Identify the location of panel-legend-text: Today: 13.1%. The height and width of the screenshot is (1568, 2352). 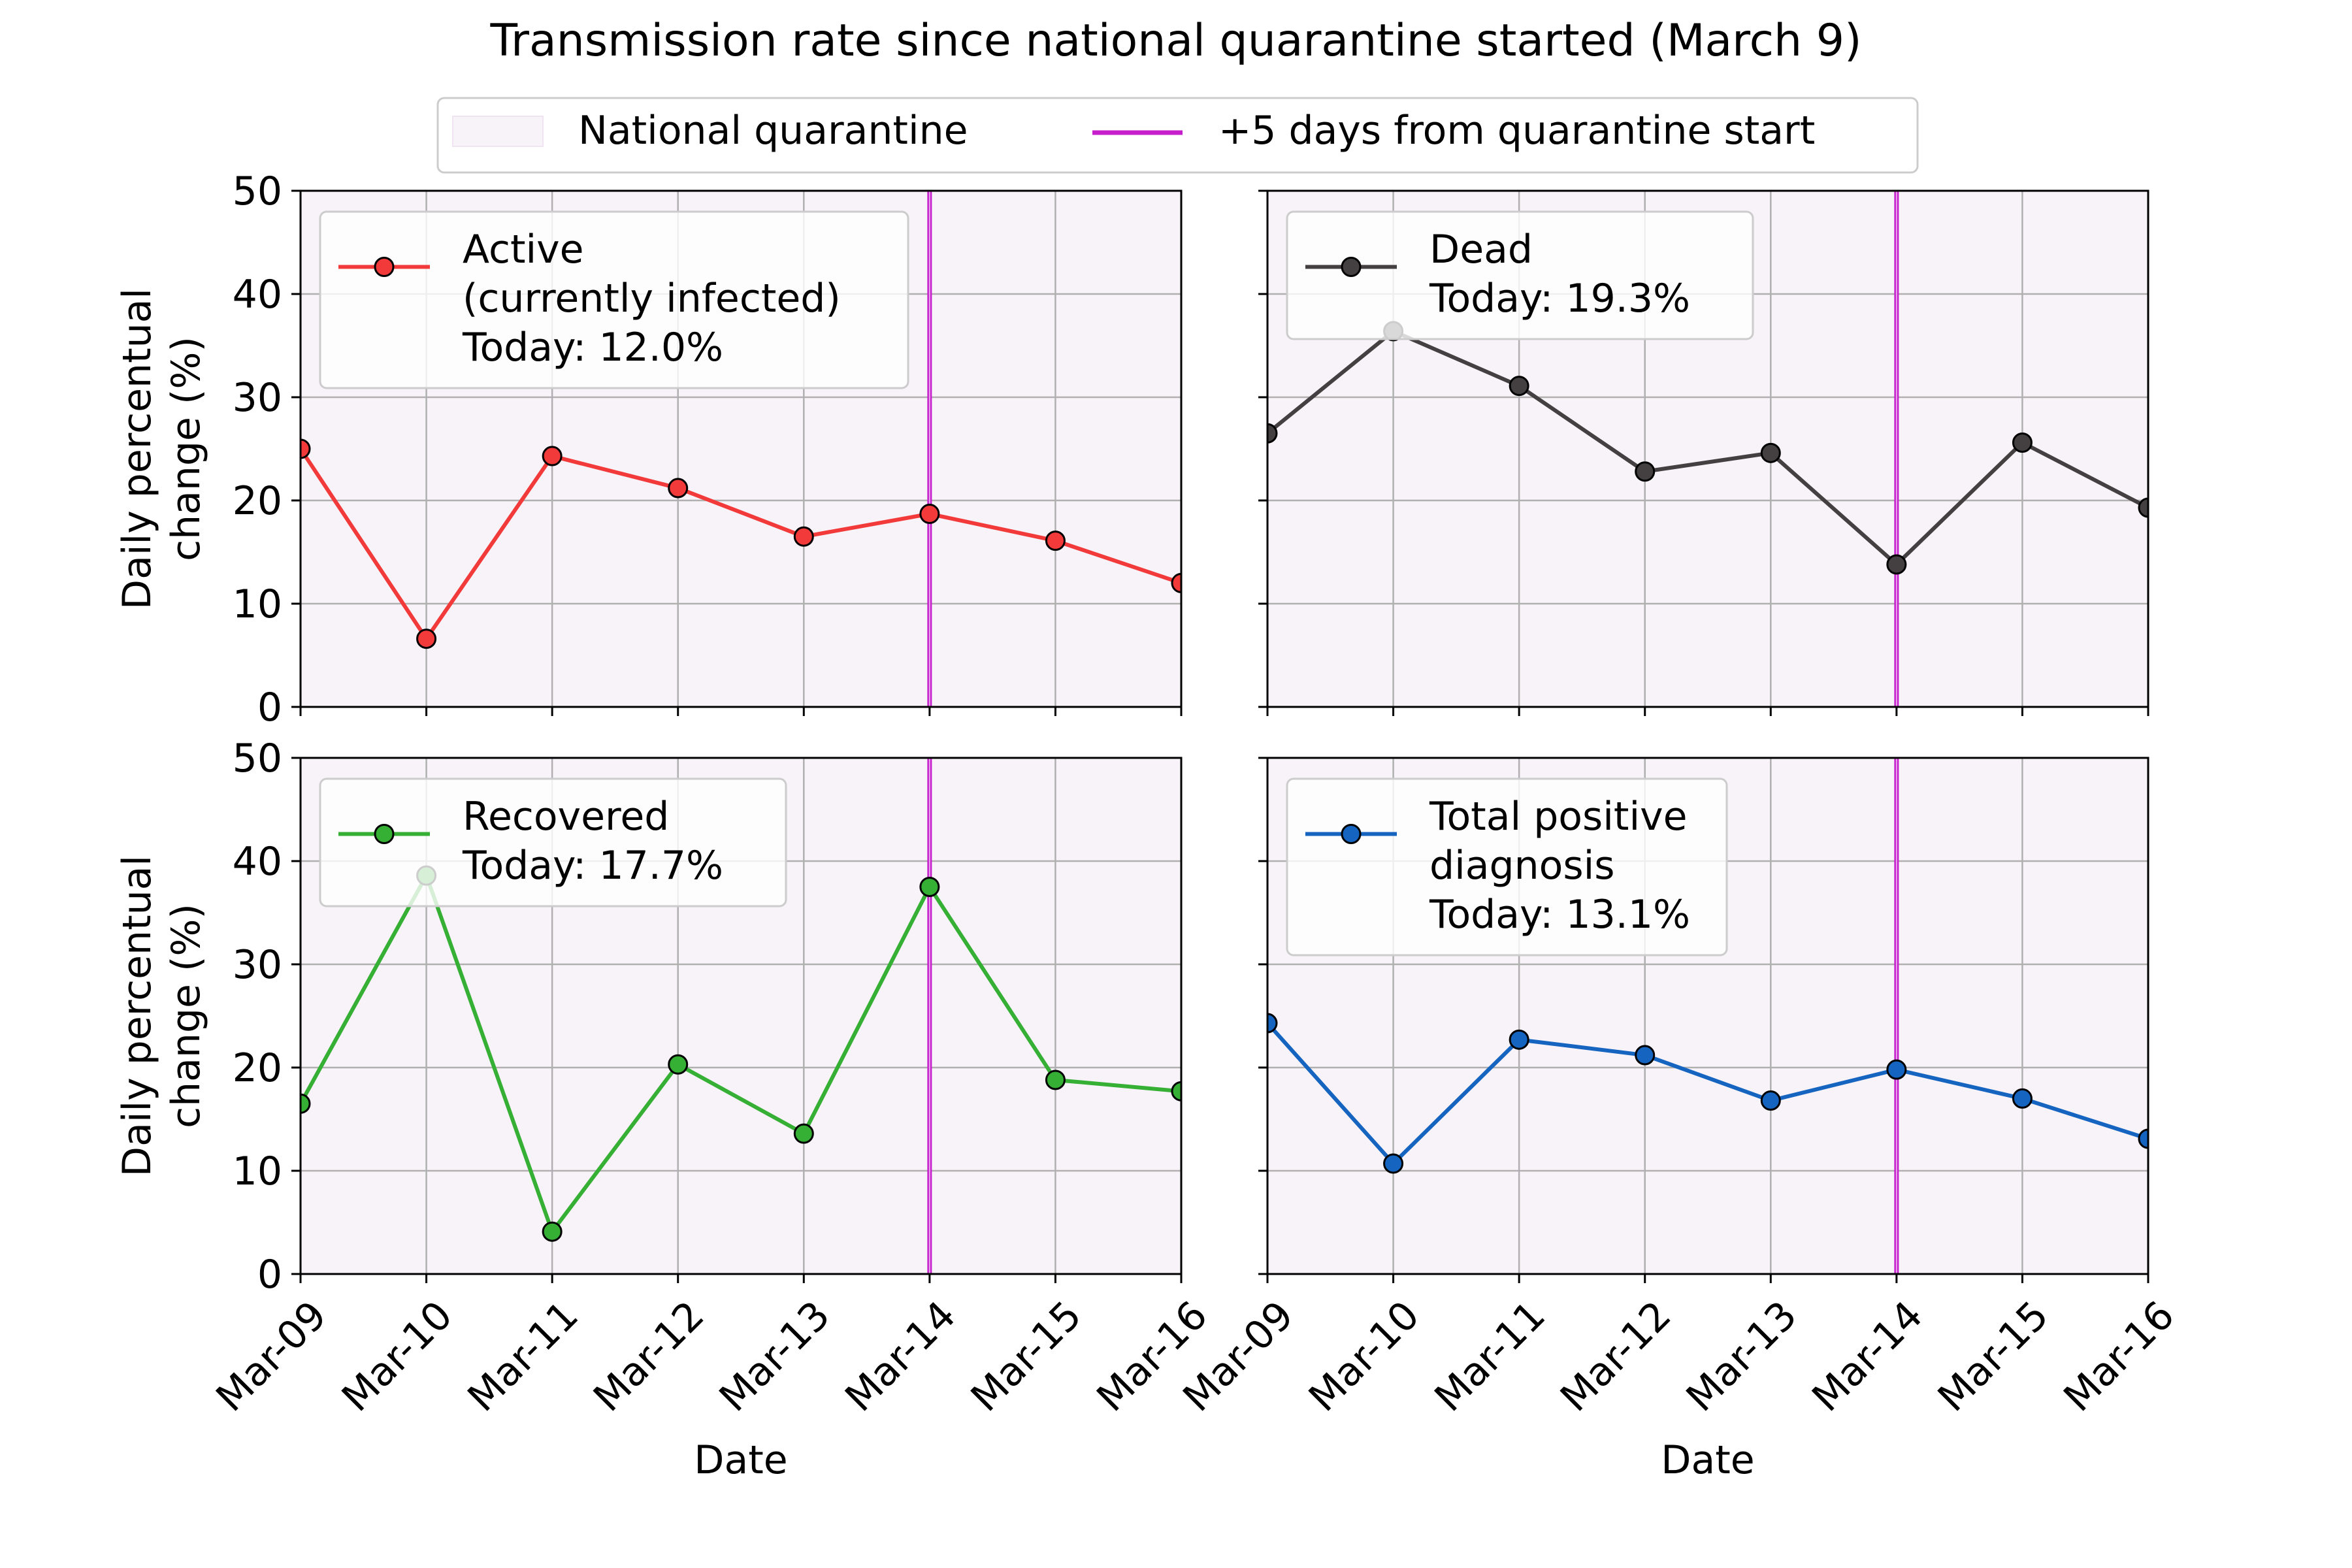
(1559, 915).